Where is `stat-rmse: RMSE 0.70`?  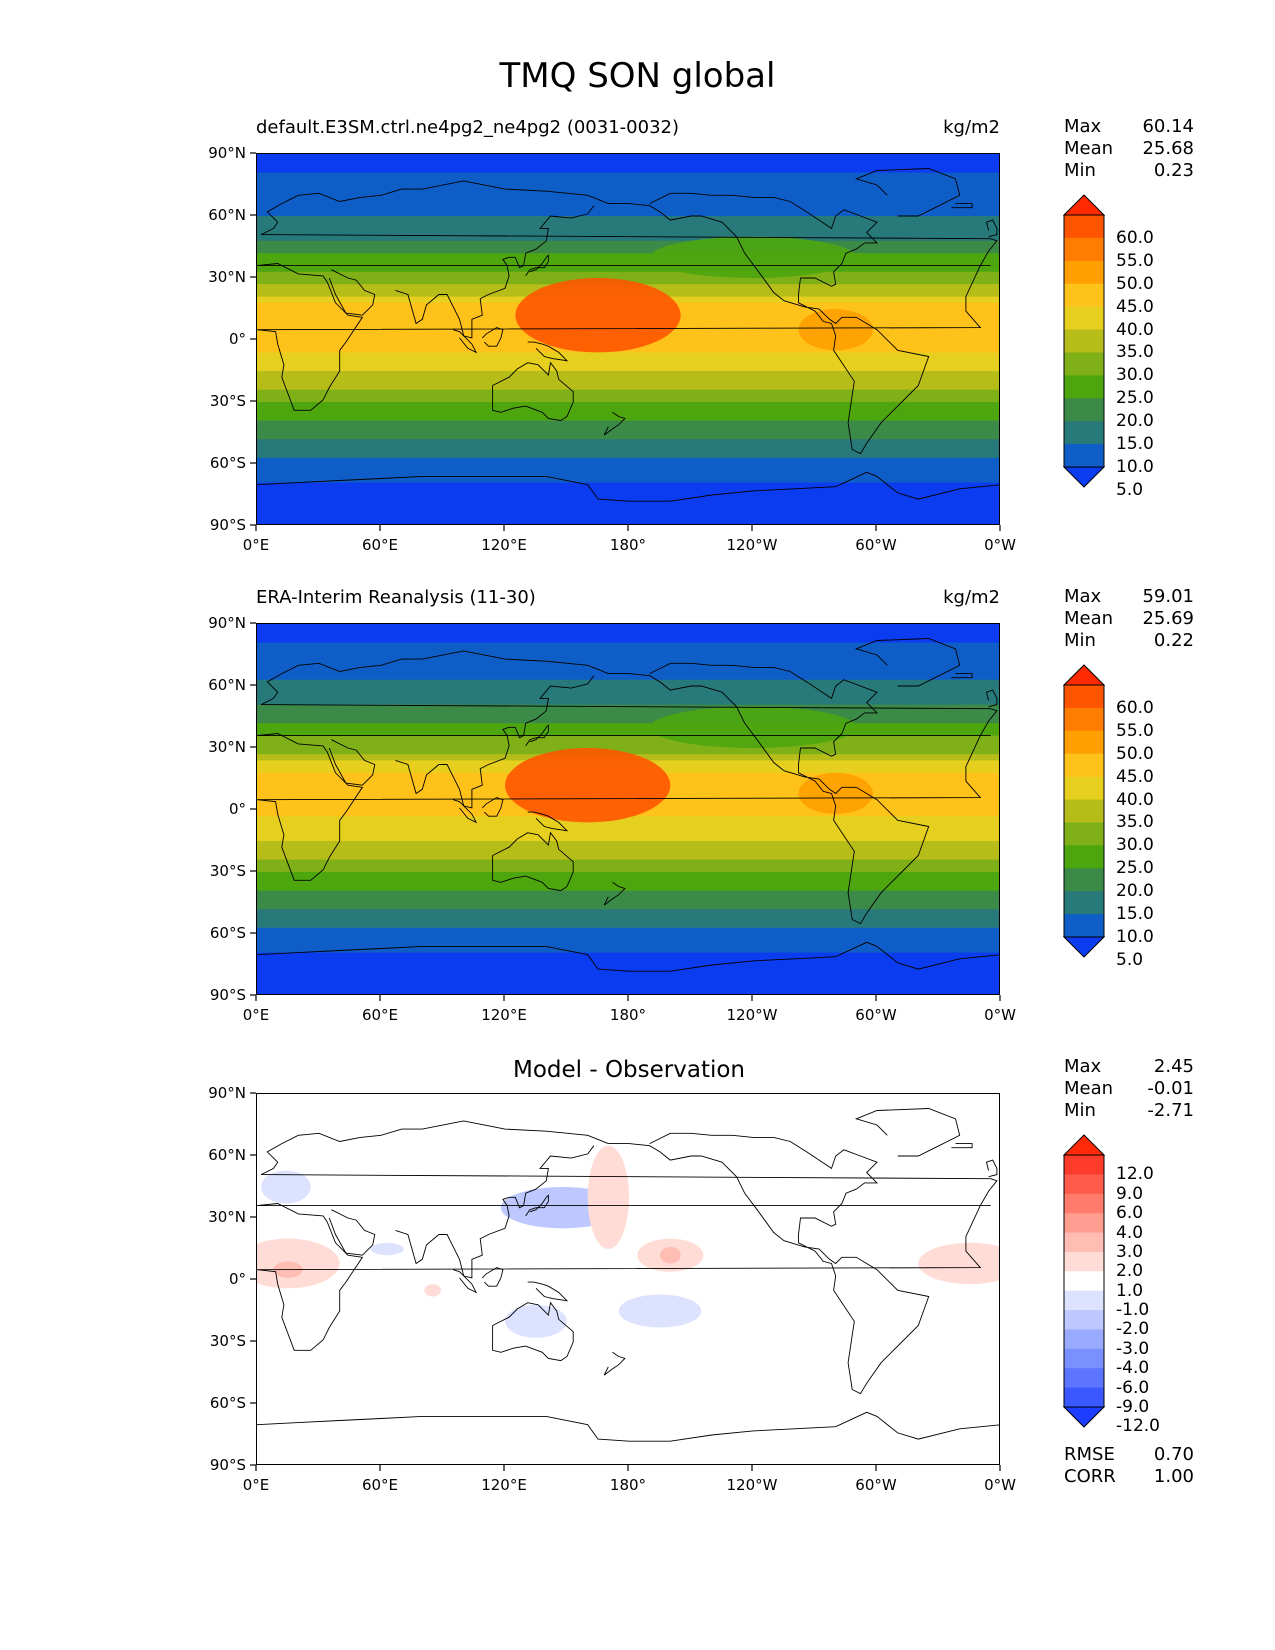 stat-rmse: RMSE 0.70 is located at coordinates (1129, 1455).